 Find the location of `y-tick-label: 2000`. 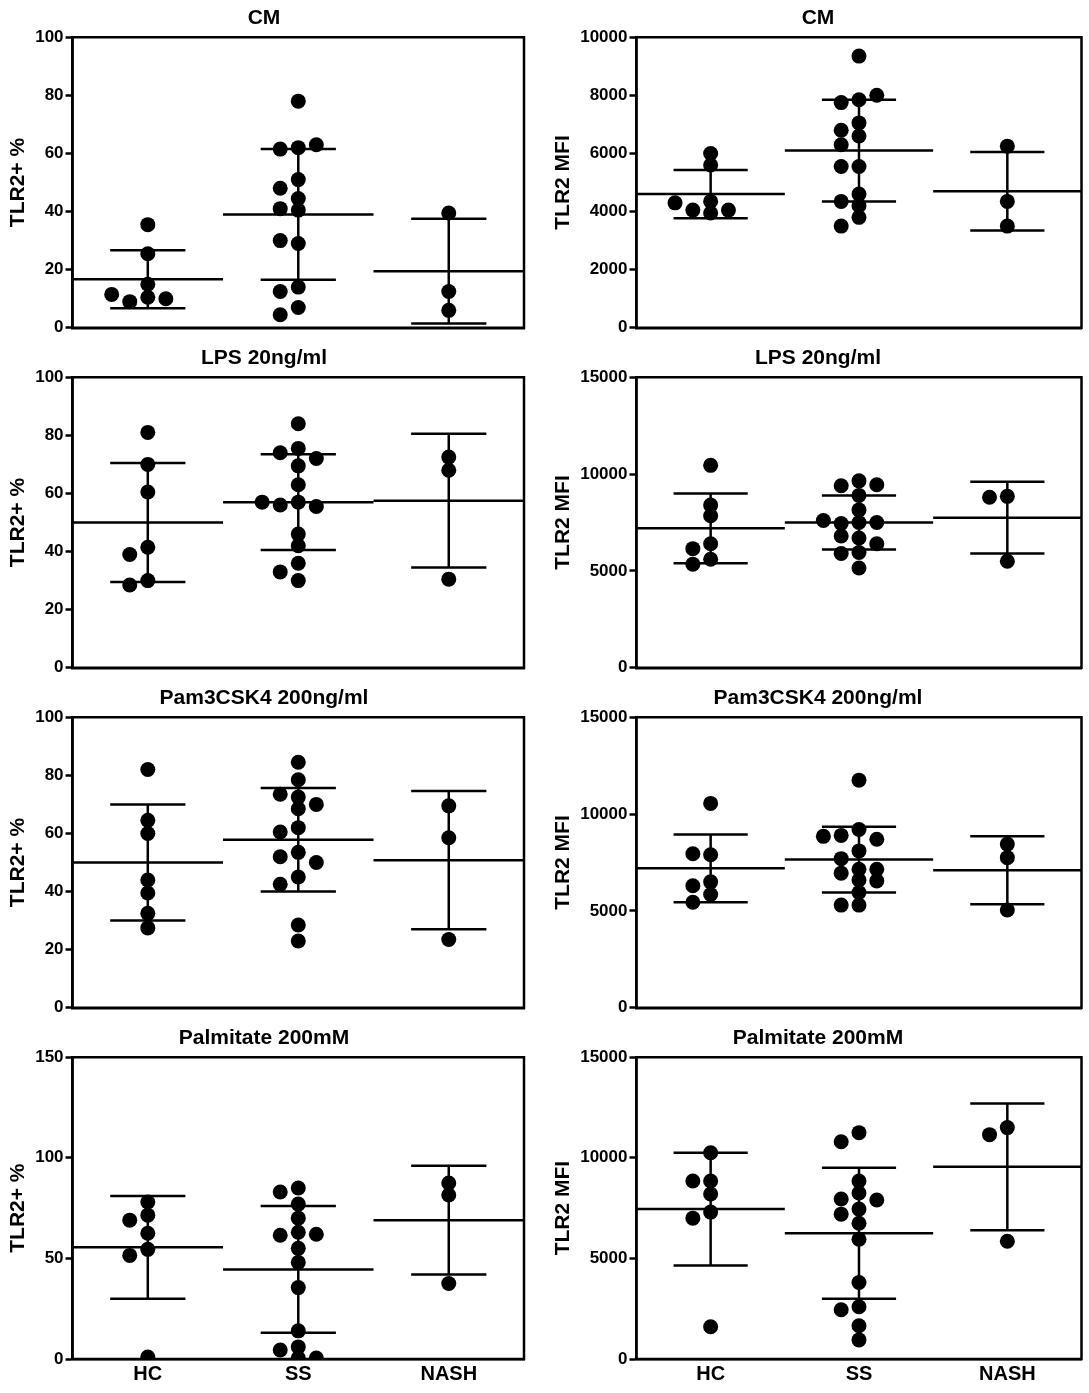

y-tick-label: 2000 is located at coordinates (608, 269).